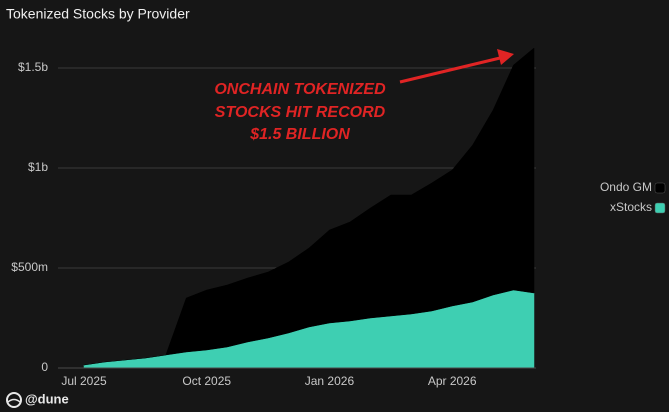 The image size is (669, 412). I want to click on footer: @dune, so click(37, 399).